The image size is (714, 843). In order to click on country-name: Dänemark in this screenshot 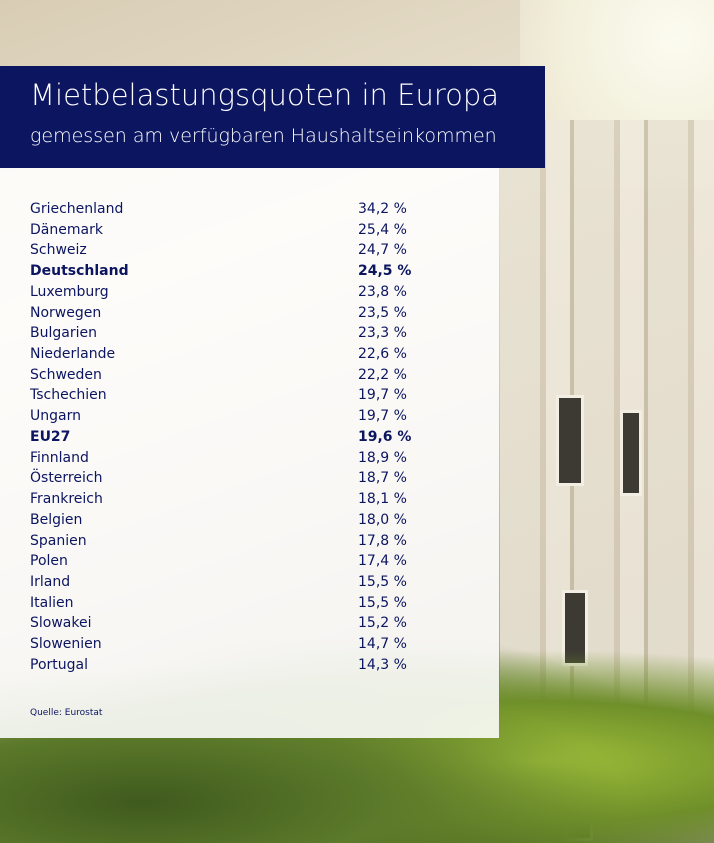, I will do `click(66, 229)`.